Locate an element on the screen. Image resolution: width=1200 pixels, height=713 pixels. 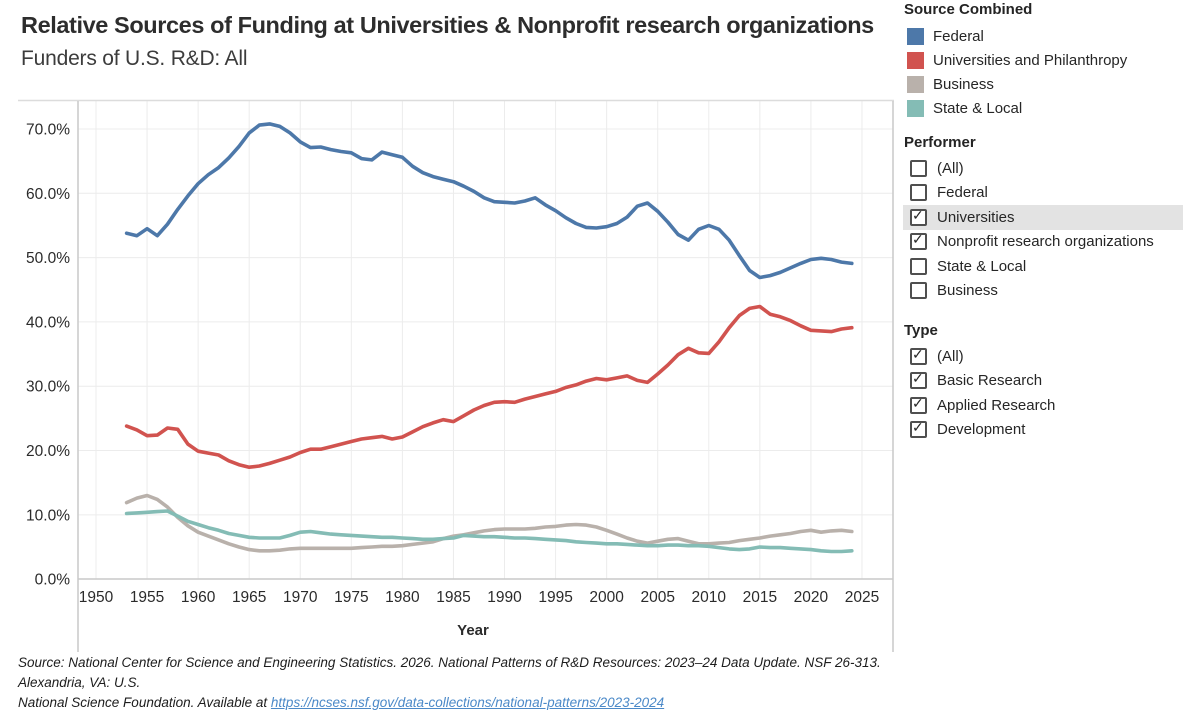
filter-option-label: State & Local is located at coordinates (982, 266).